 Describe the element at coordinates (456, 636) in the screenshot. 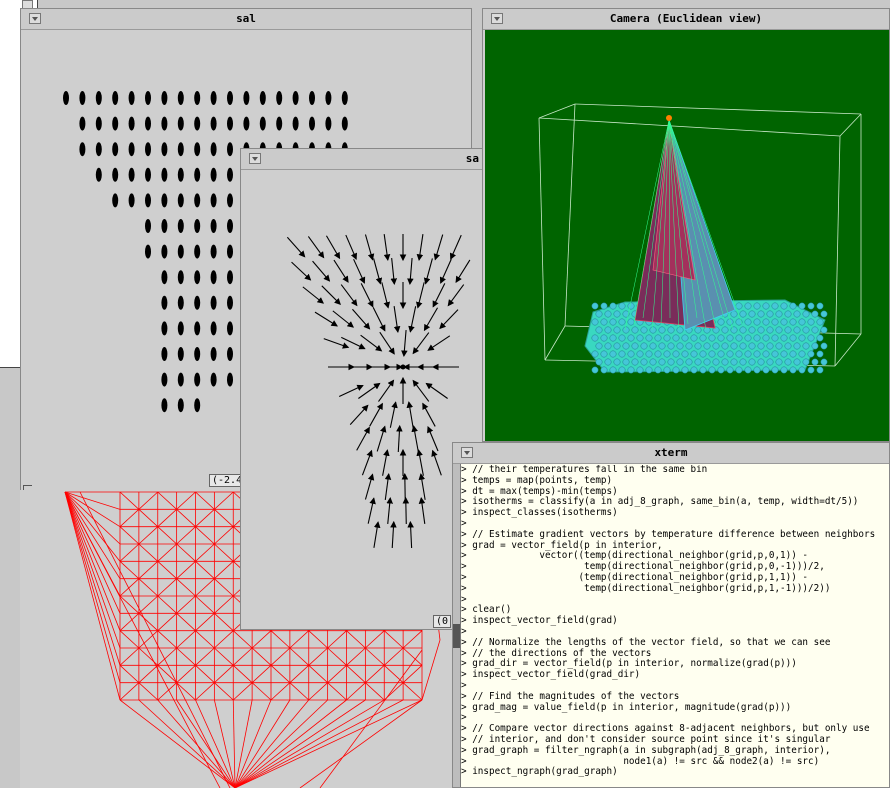

I see `scrollbar-thumb` at that location.